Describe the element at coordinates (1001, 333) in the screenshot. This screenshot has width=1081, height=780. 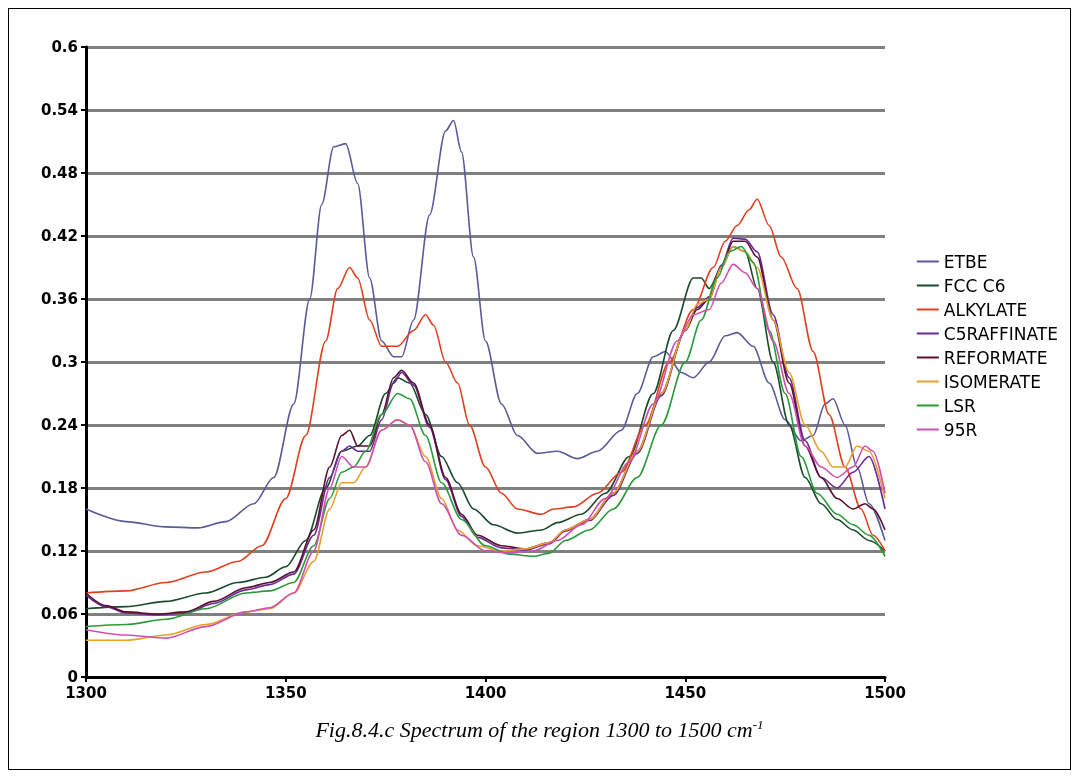
I see `legend-label: C5RAFFINATE` at that location.